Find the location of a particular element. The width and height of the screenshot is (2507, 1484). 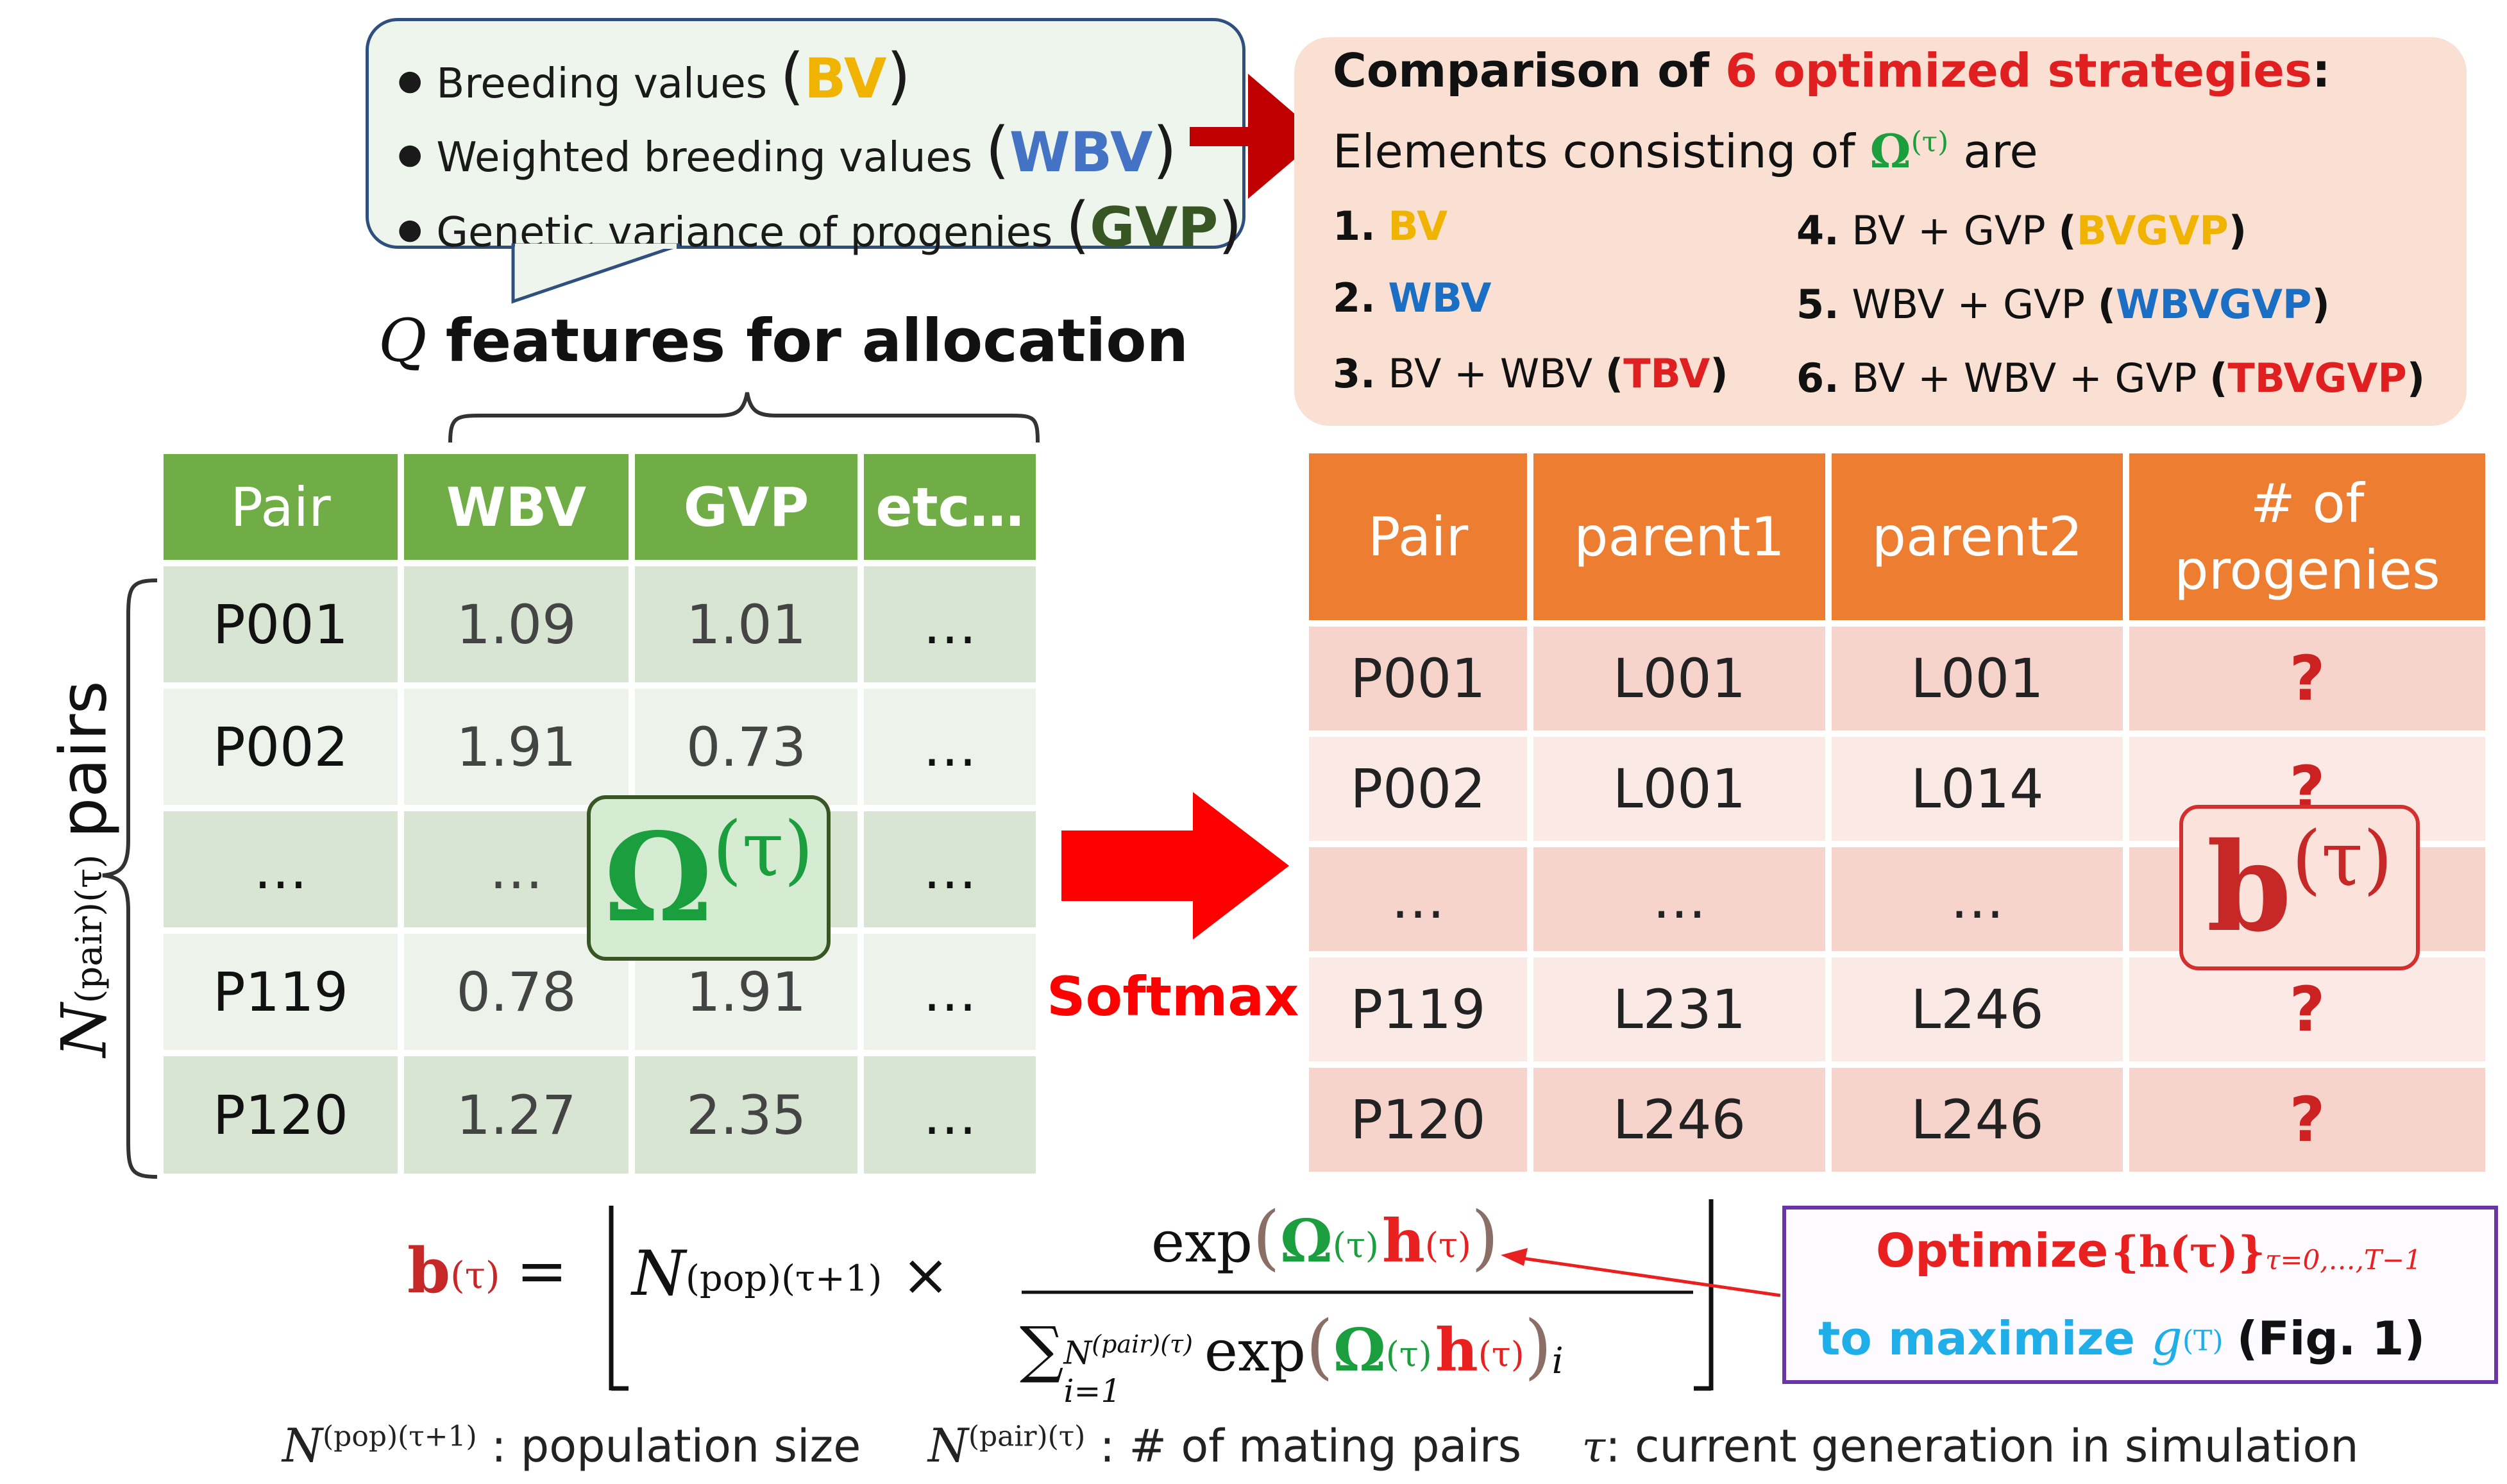

bubble-tail is located at coordinates (595, 273).